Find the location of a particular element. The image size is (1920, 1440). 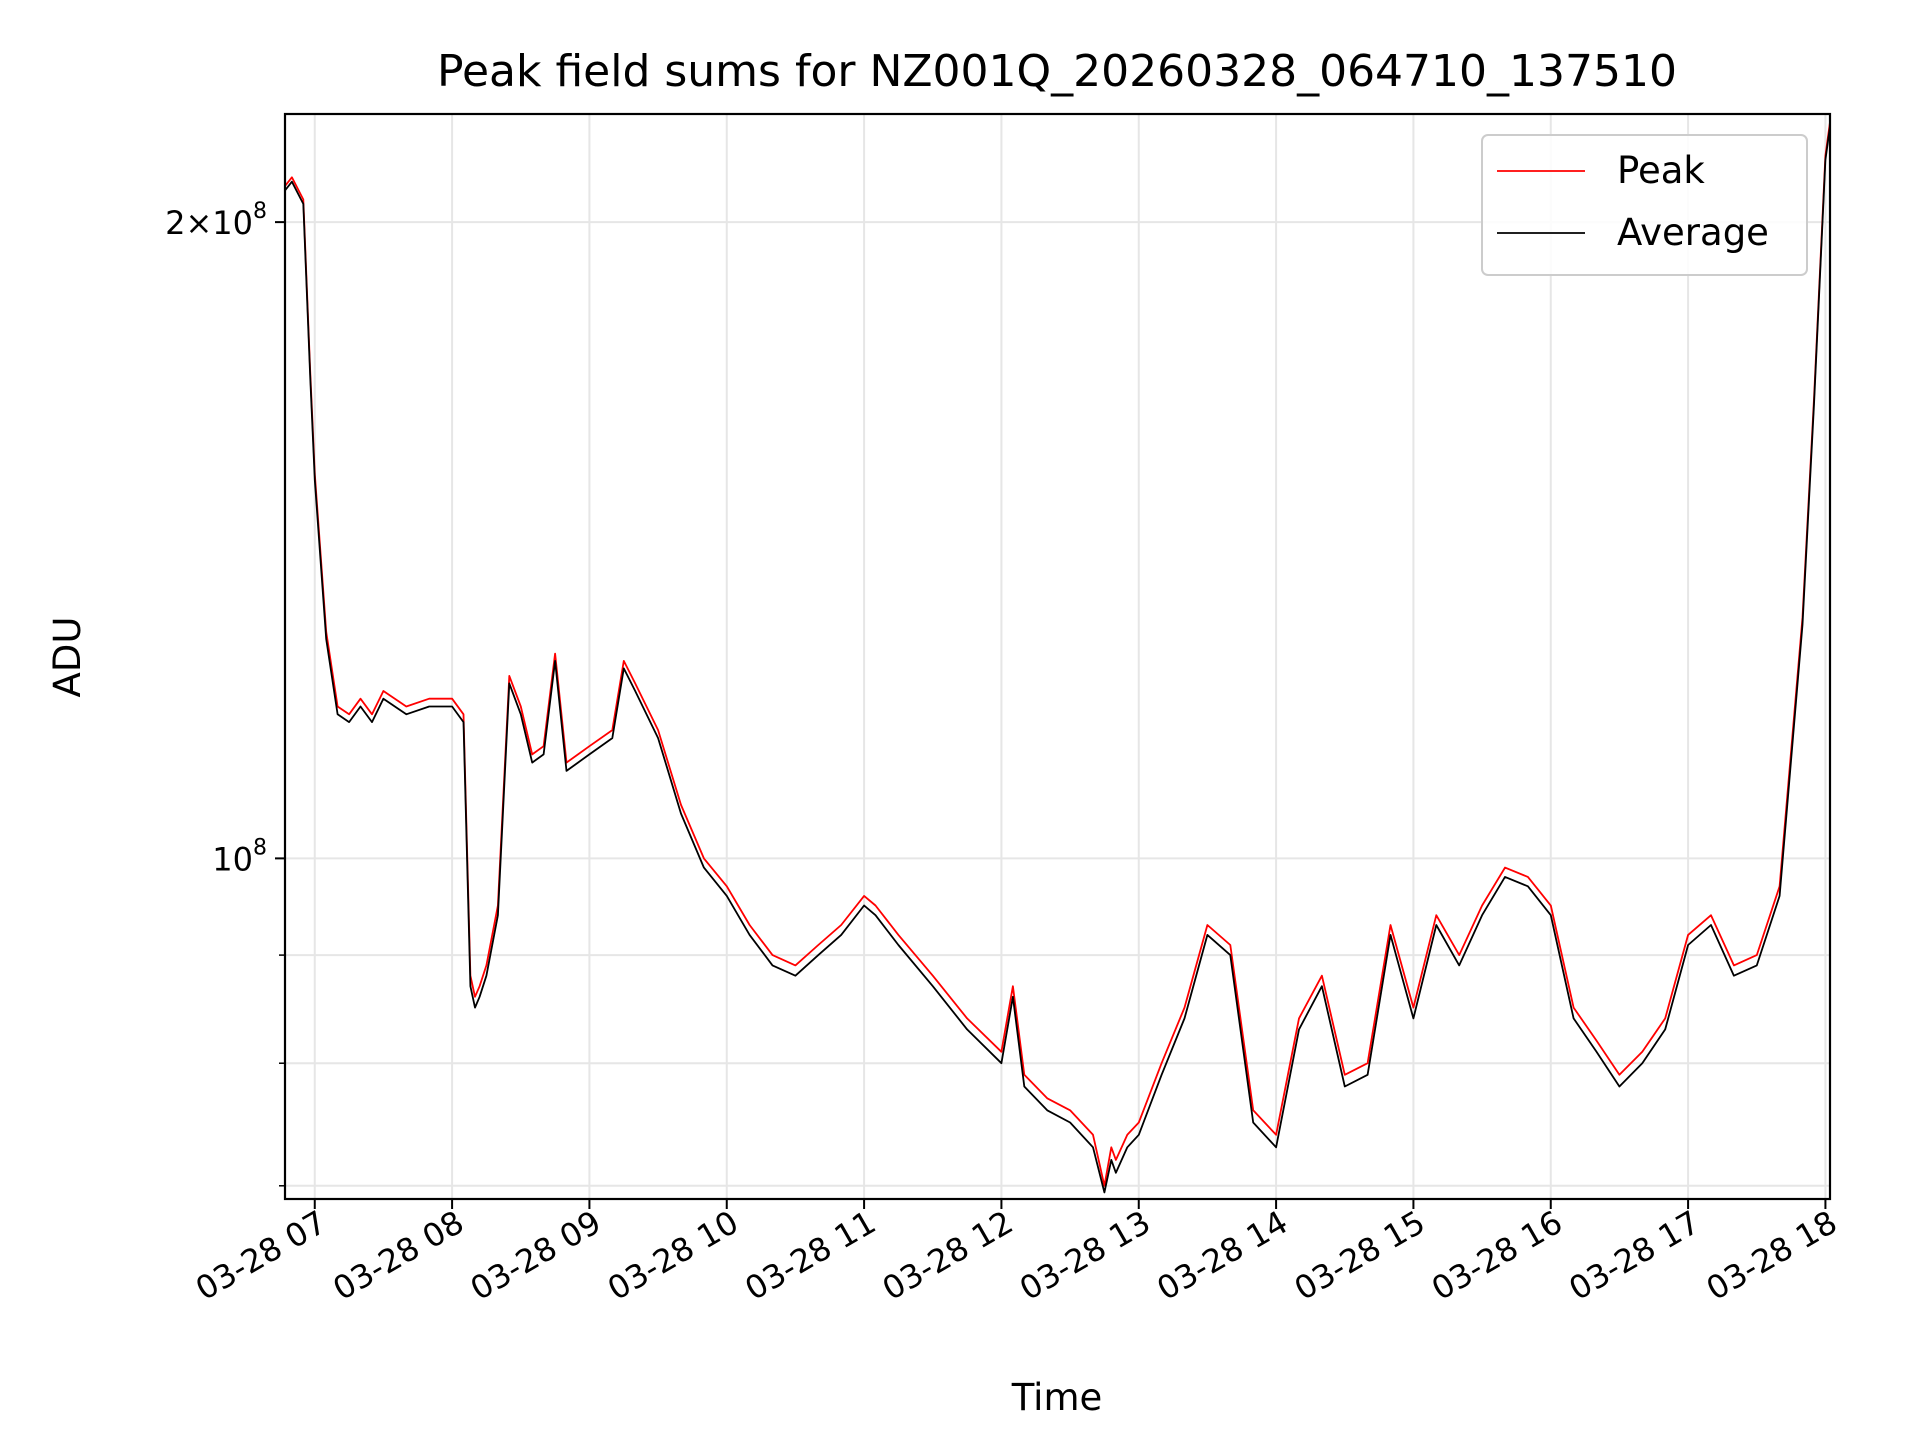

legend: Peak Average is located at coordinates (1644, 205).